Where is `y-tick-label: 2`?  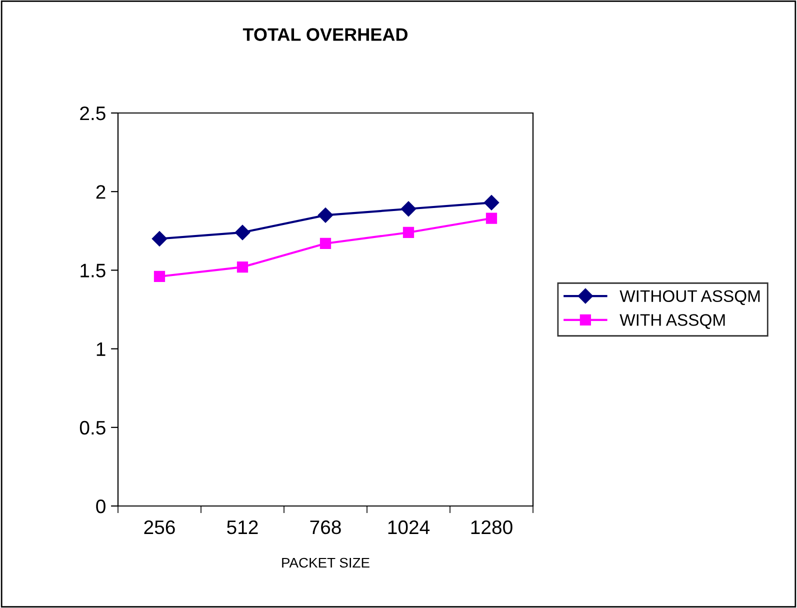
y-tick-label: 2 is located at coordinates (101, 192).